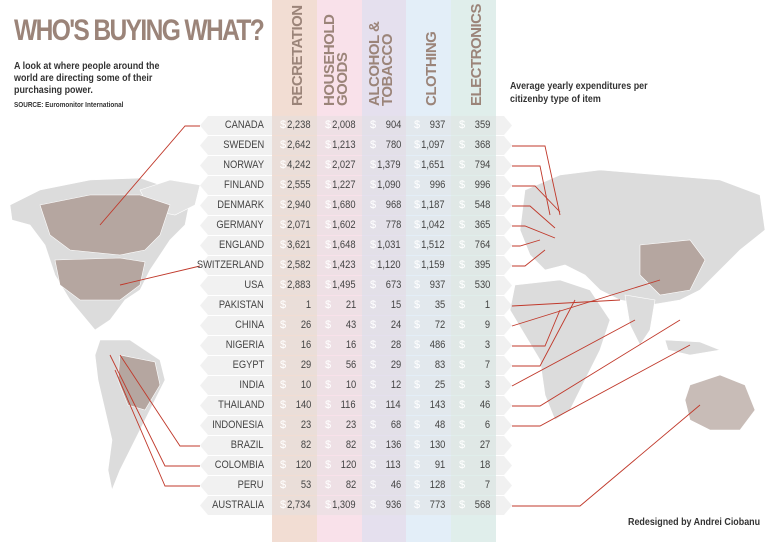  I want to click on table-row: FINLAND $2,555 $1,227 $1,090 $996 $996, so click(356, 185).